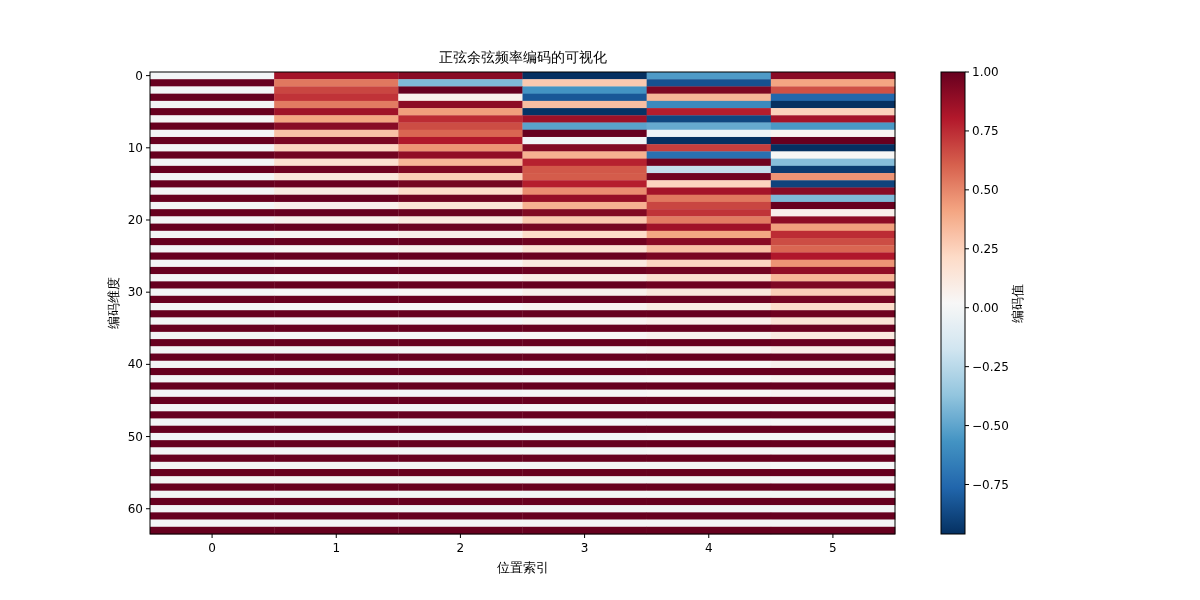  Describe the element at coordinates (336, 548) in the screenshot. I see `x-tick-label: 1` at that location.